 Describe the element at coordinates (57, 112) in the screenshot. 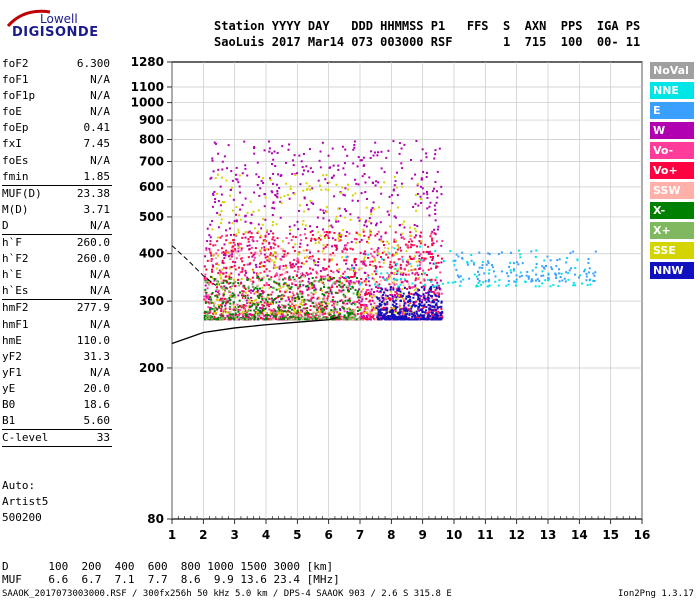

I see `param-row: foE N/A` at that location.